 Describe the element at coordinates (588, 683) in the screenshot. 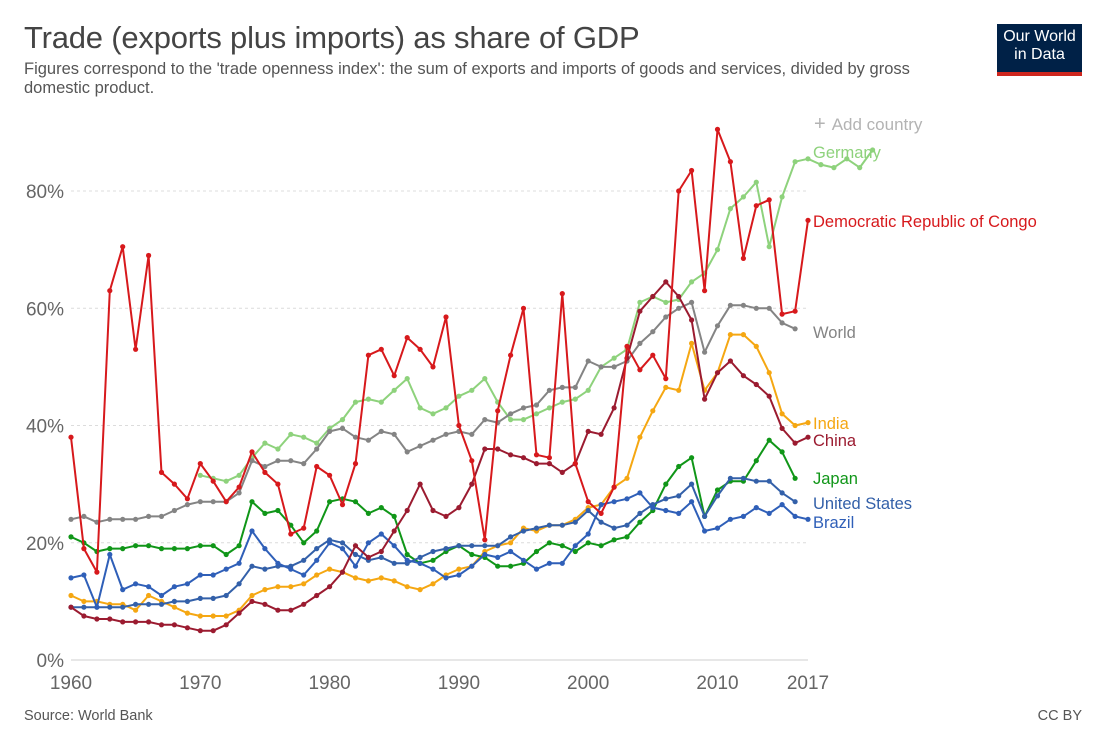

I see `x-tick-label: 2000` at that location.